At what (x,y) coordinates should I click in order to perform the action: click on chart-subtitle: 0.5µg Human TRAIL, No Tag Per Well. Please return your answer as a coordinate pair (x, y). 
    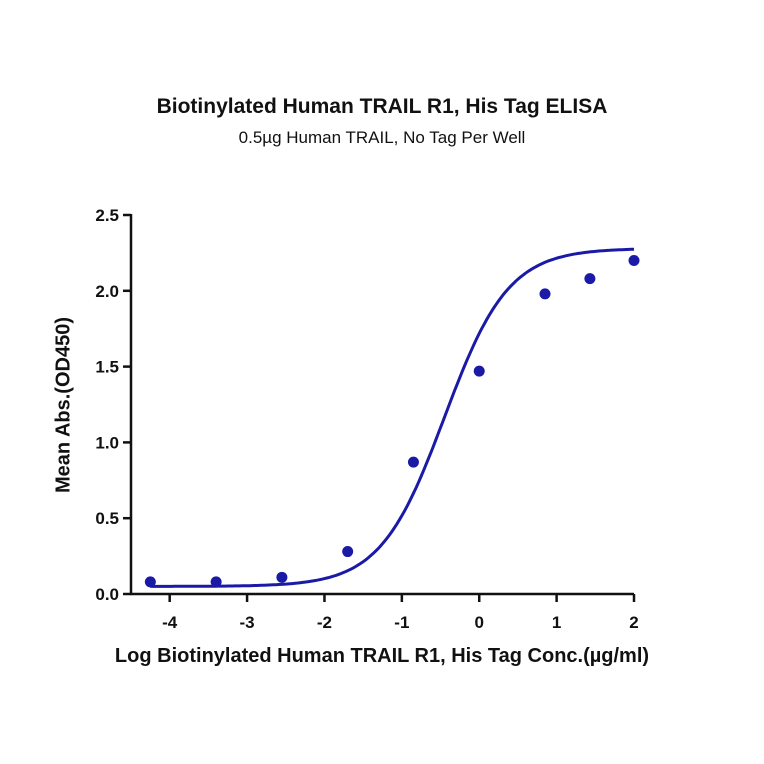
    Looking at the image, I should click on (382, 137).